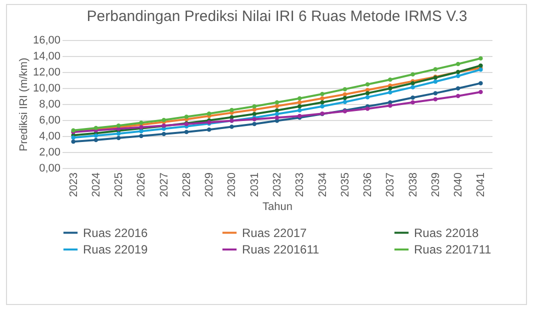  Describe the element at coordinates (115, 233) in the screenshot. I see `legend-label: Ruas 22016` at that location.